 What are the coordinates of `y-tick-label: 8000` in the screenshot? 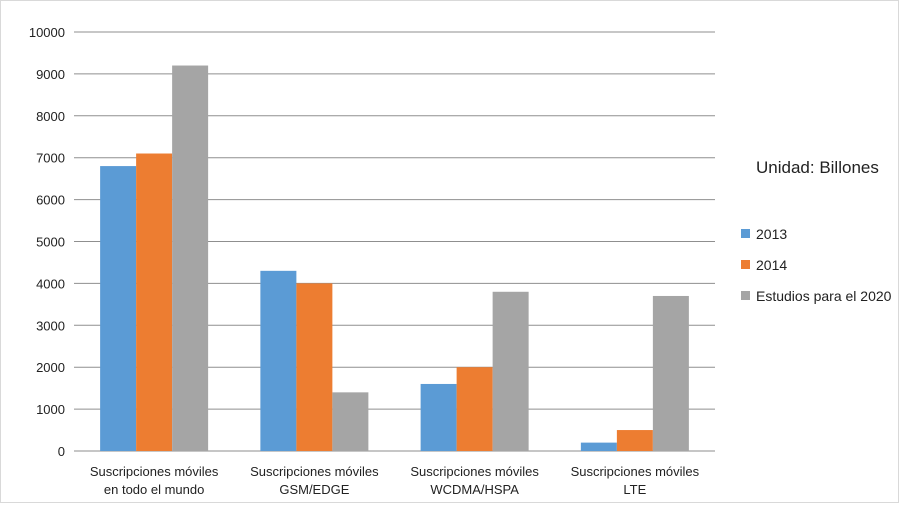 It's located at (50, 116).